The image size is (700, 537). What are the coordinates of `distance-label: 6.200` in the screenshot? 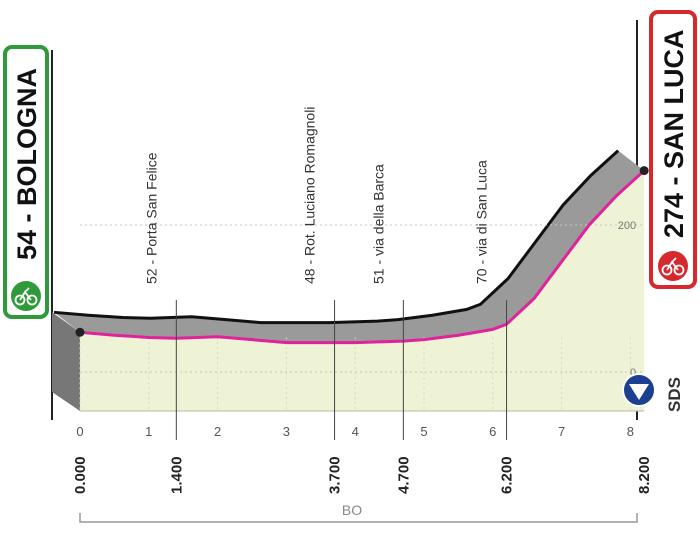 It's located at (507, 475).